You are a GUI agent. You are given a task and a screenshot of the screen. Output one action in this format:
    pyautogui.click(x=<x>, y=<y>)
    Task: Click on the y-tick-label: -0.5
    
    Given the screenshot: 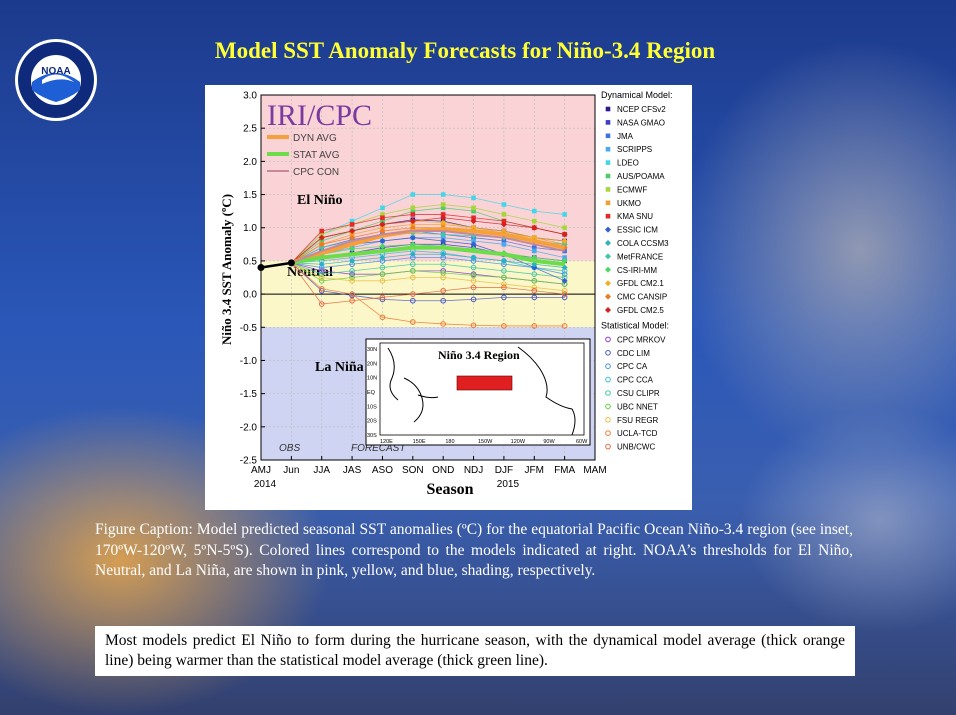 What is the action you would take?
    pyautogui.click(x=249, y=328)
    